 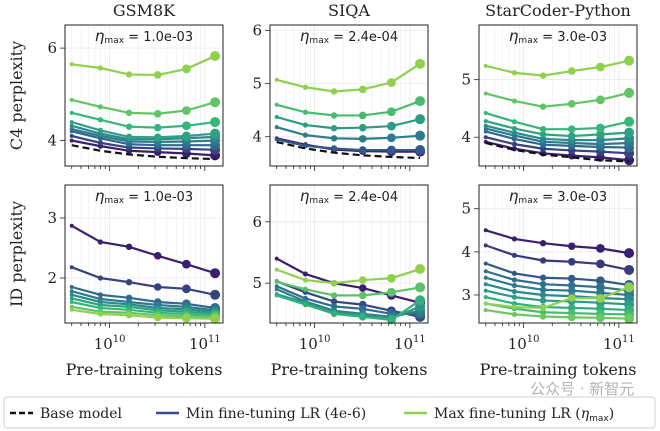 What do you see at coordinates (144, 196) in the screenshot?
I see `eta-max-annotation: ηmax = 1.0e-03` at bounding box center [144, 196].